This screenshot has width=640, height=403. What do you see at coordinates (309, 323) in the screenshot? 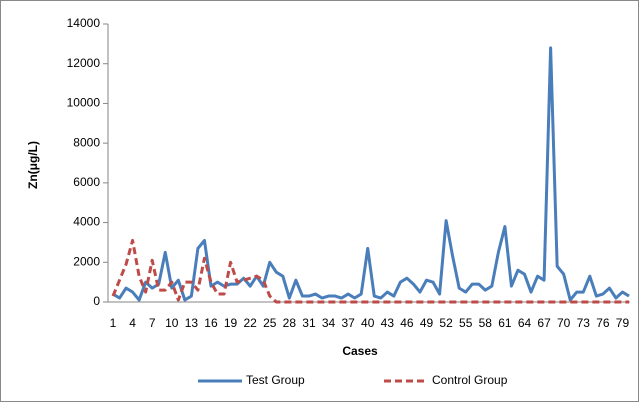
I see `x-tick-label: 31` at bounding box center [309, 323].